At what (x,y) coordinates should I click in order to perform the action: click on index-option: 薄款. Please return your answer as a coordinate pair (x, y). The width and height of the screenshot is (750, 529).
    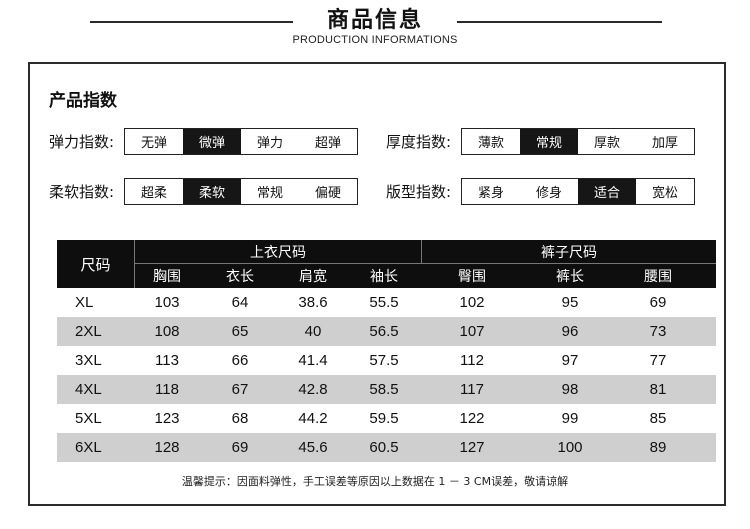
    Looking at the image, I should click on (490, 143).